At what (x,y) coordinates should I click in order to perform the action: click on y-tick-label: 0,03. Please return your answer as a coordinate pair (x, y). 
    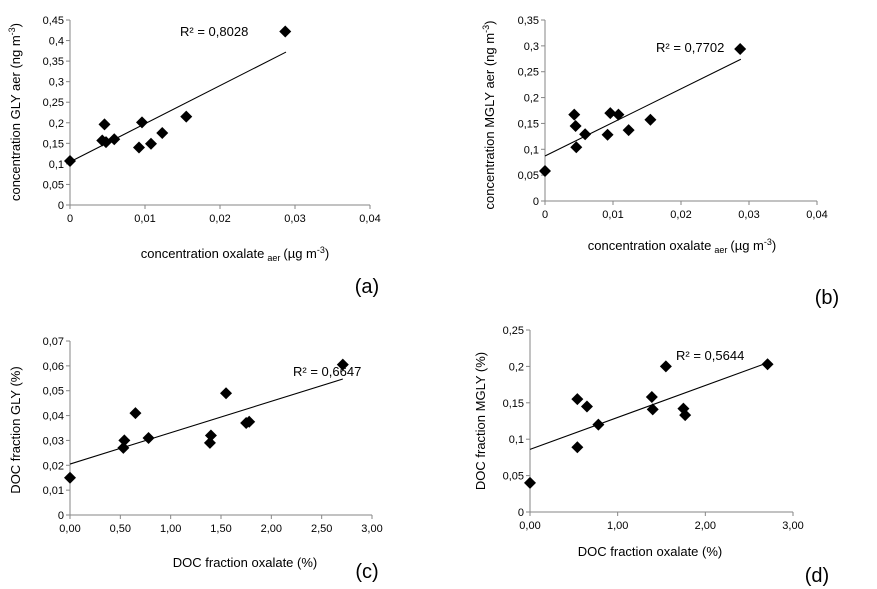
    Looking at the image, I should click on (53, 441).